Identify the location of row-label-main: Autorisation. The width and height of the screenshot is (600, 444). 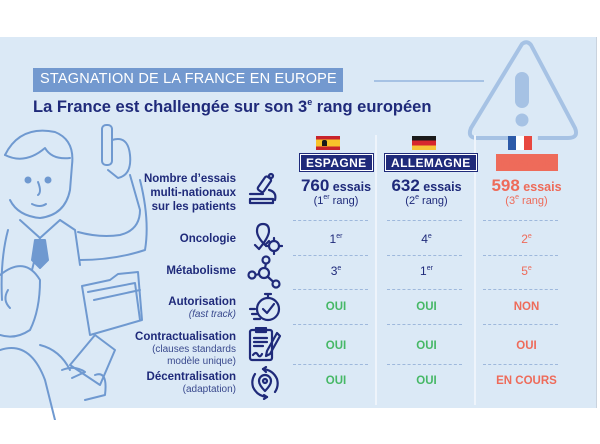
(202, 302).